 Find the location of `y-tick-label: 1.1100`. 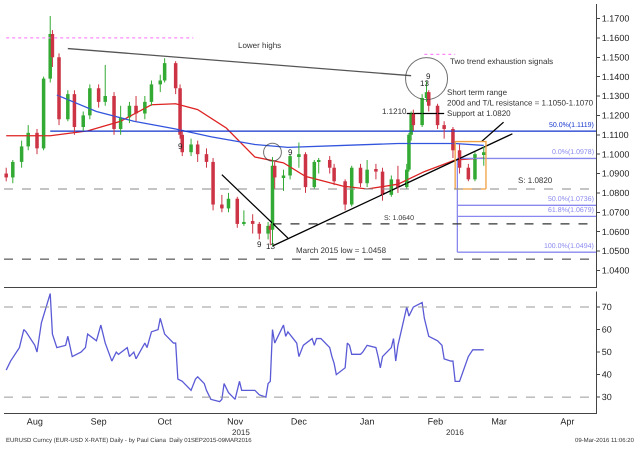

y-tick-label: 1.1100 is located at coordinates (615, 135).